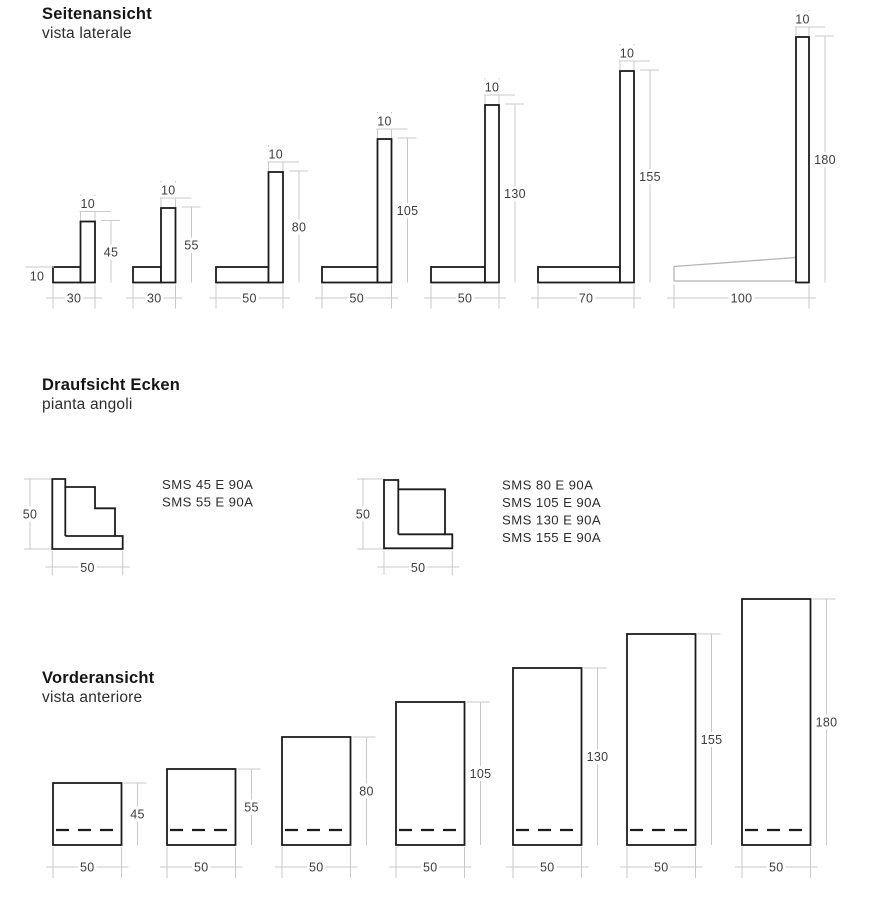 The height and width of the screenshot is (900, 896). What do you see at coordinates (87, 33) in the screenshot?
I see `side-view-subtitle: vista laterale` at bounding box center [87, 33].